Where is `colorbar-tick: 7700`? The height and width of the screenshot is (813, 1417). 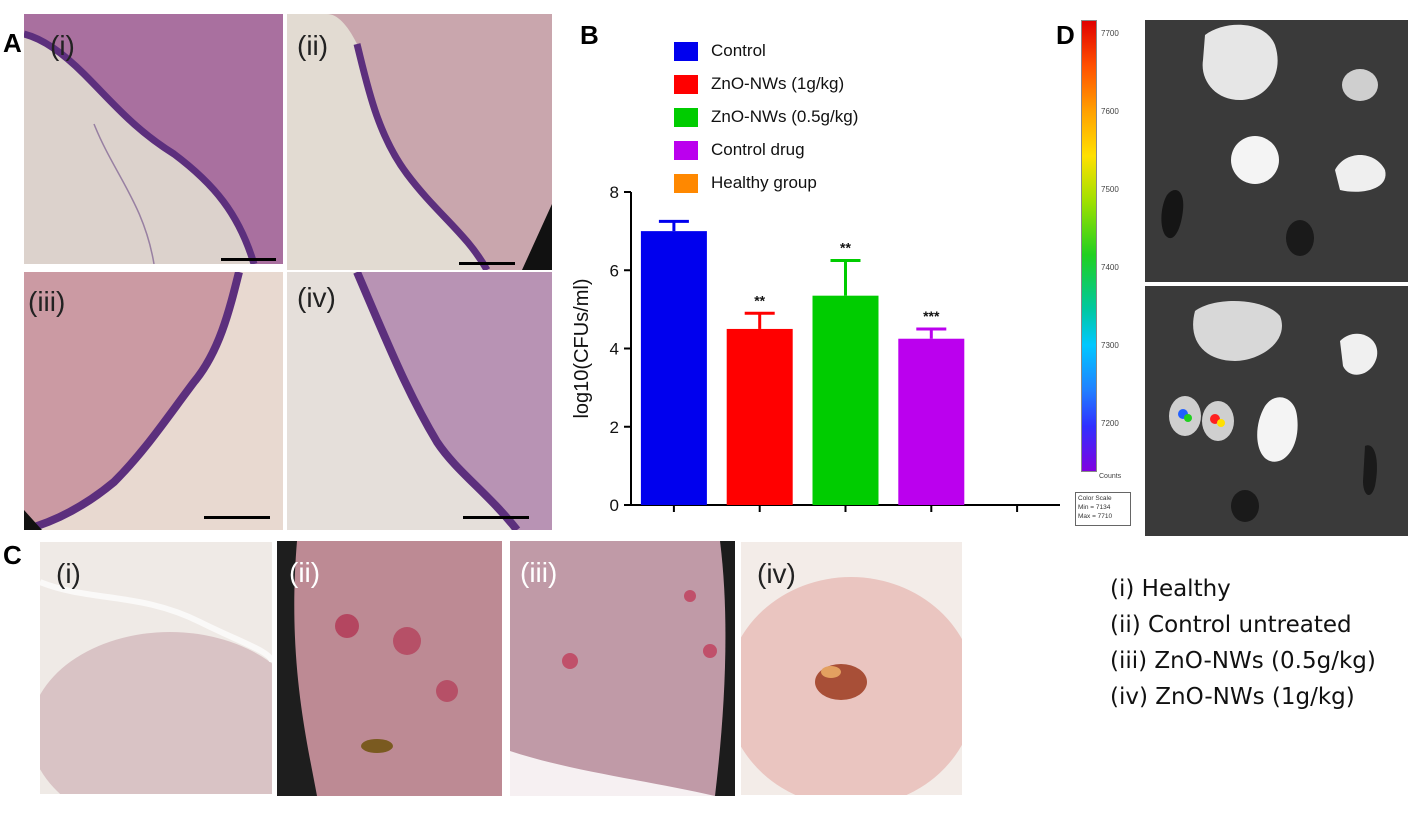 colorbar-tick: 7700 is located at coordinates (1110, 33).